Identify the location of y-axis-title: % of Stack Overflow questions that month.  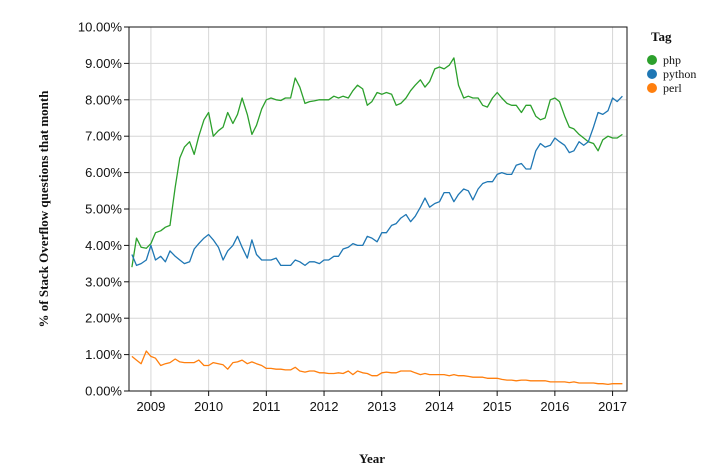
(43, 209).